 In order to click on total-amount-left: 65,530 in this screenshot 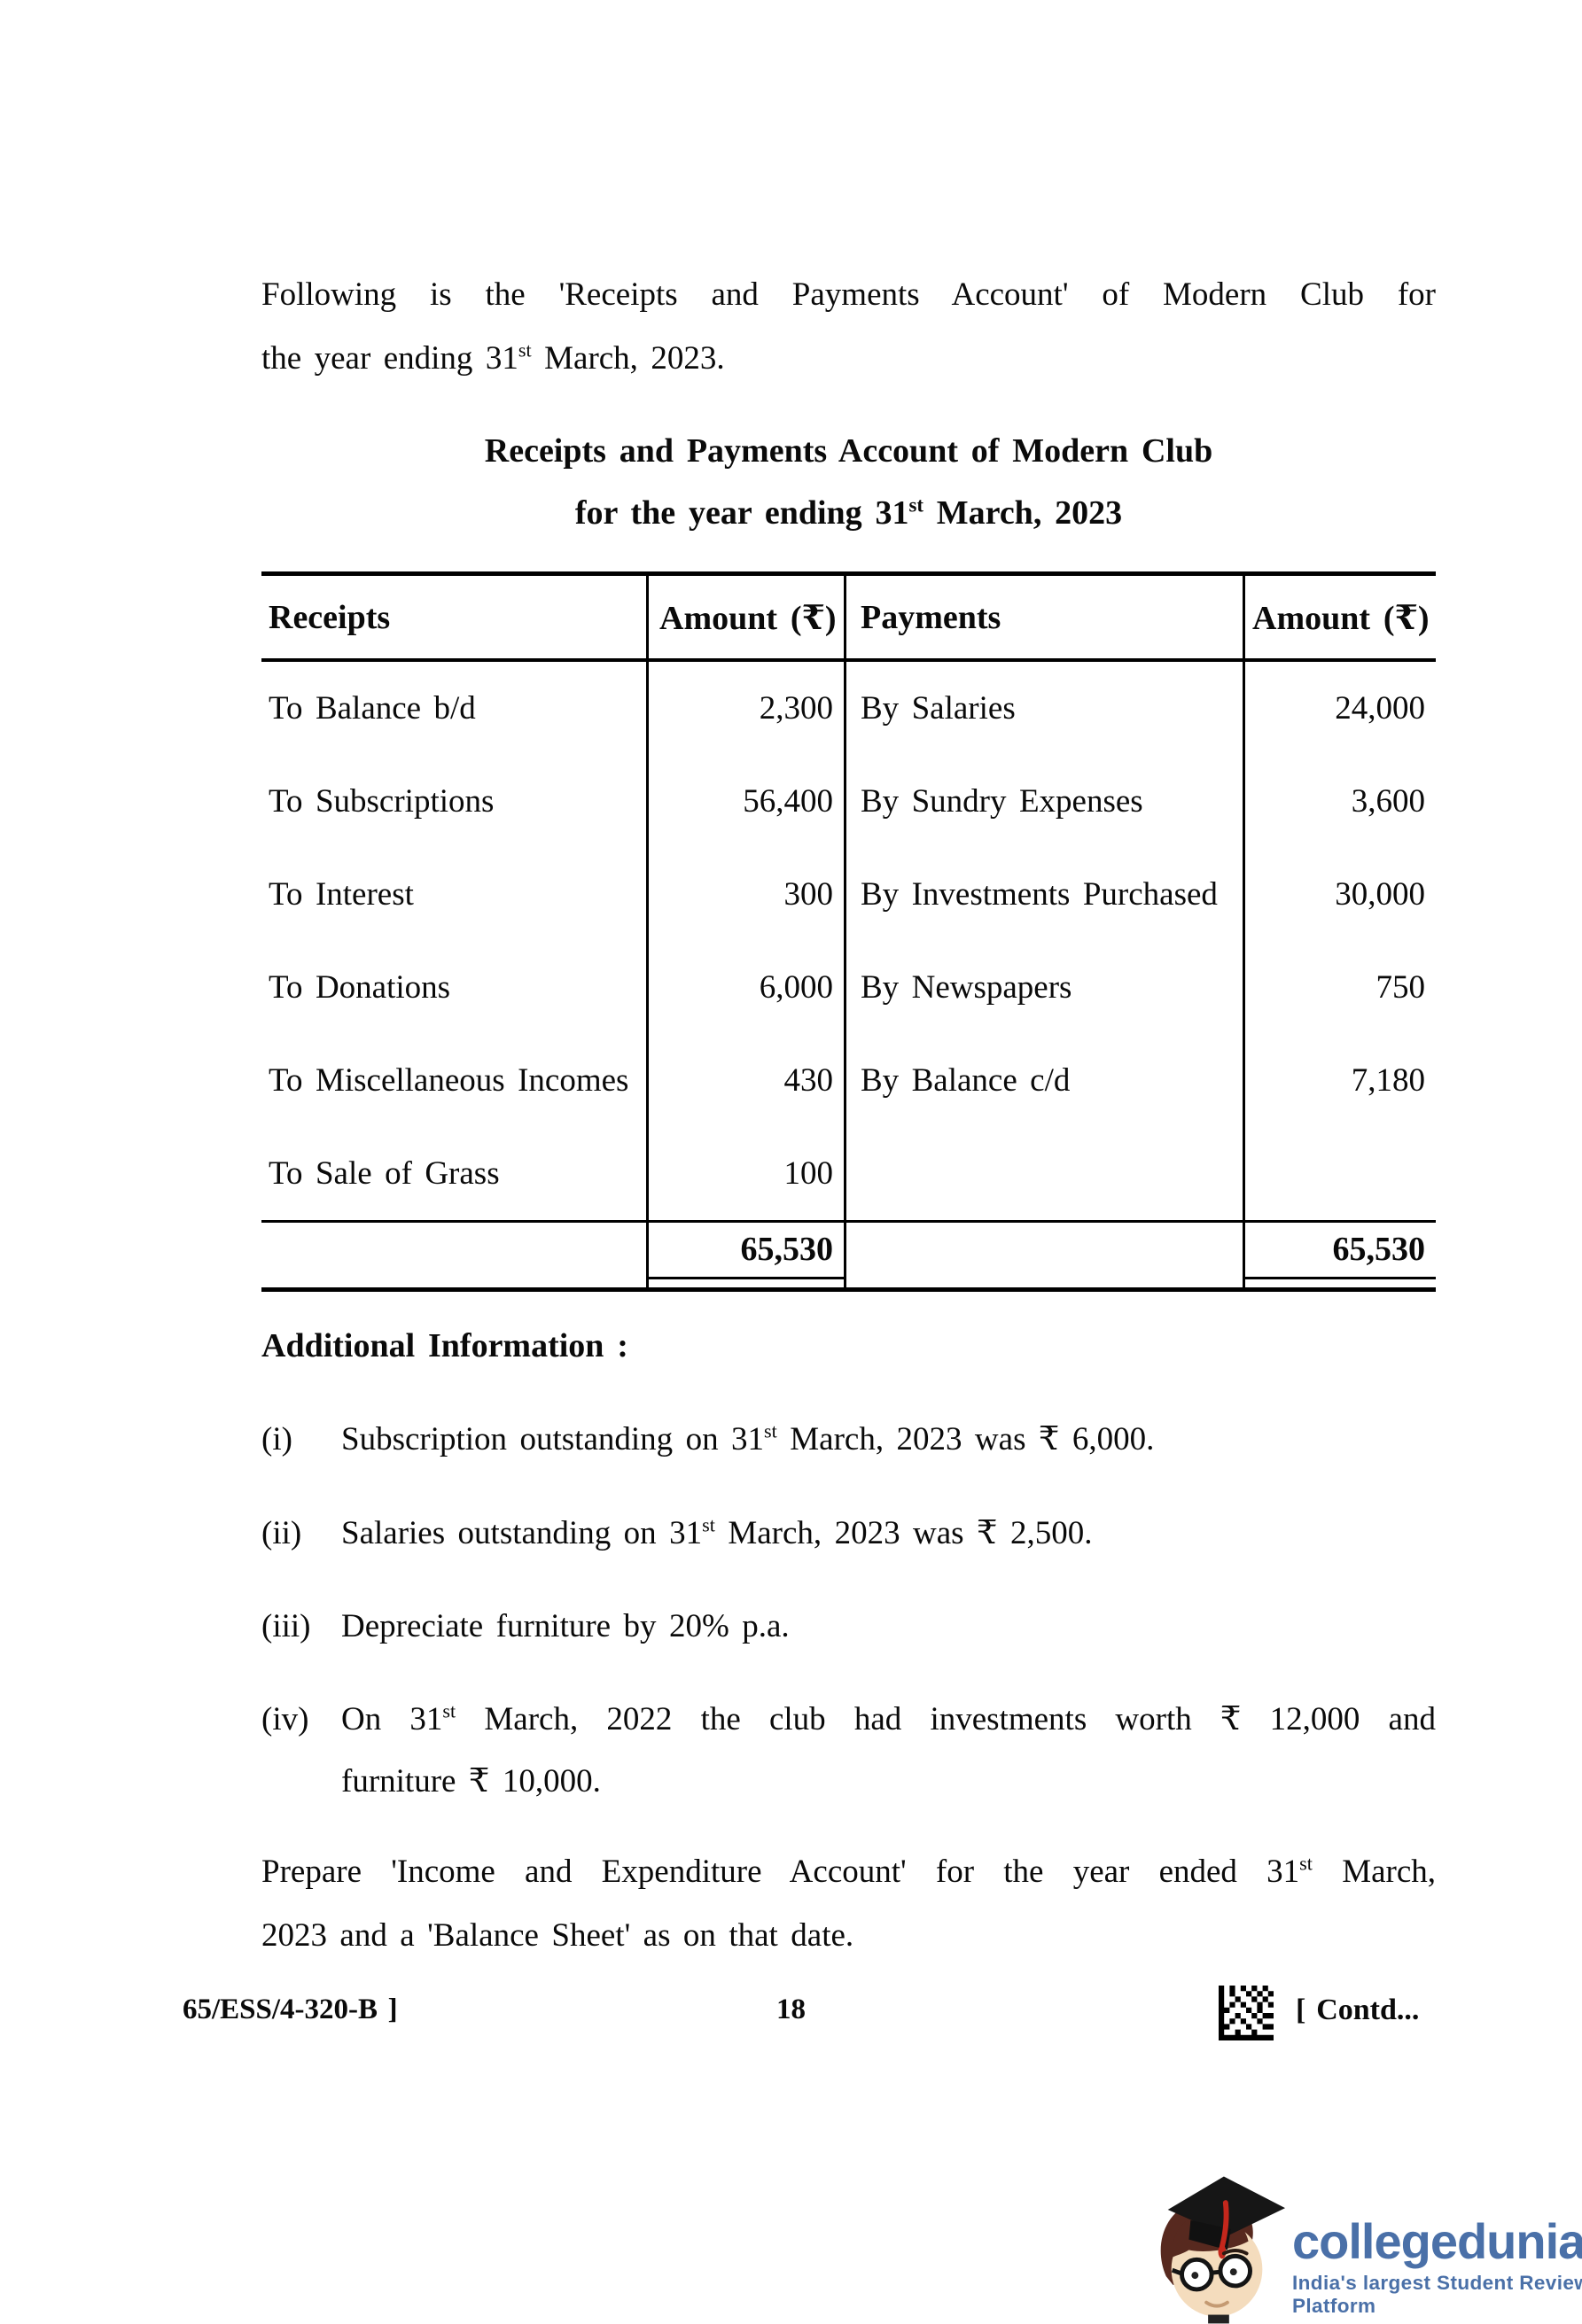, I will do `click(747, 1251)`.